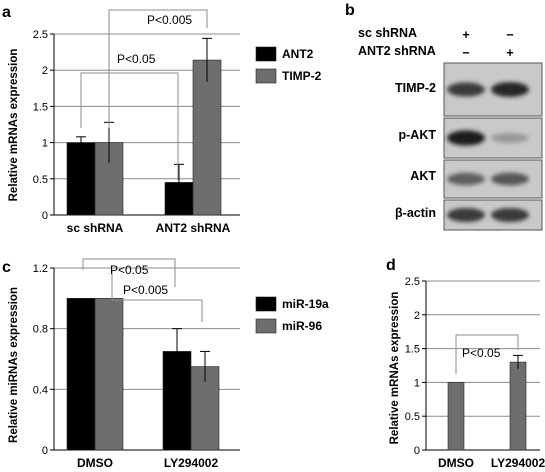  I want to click on blot-band-label: AKT, so click(423, 176).